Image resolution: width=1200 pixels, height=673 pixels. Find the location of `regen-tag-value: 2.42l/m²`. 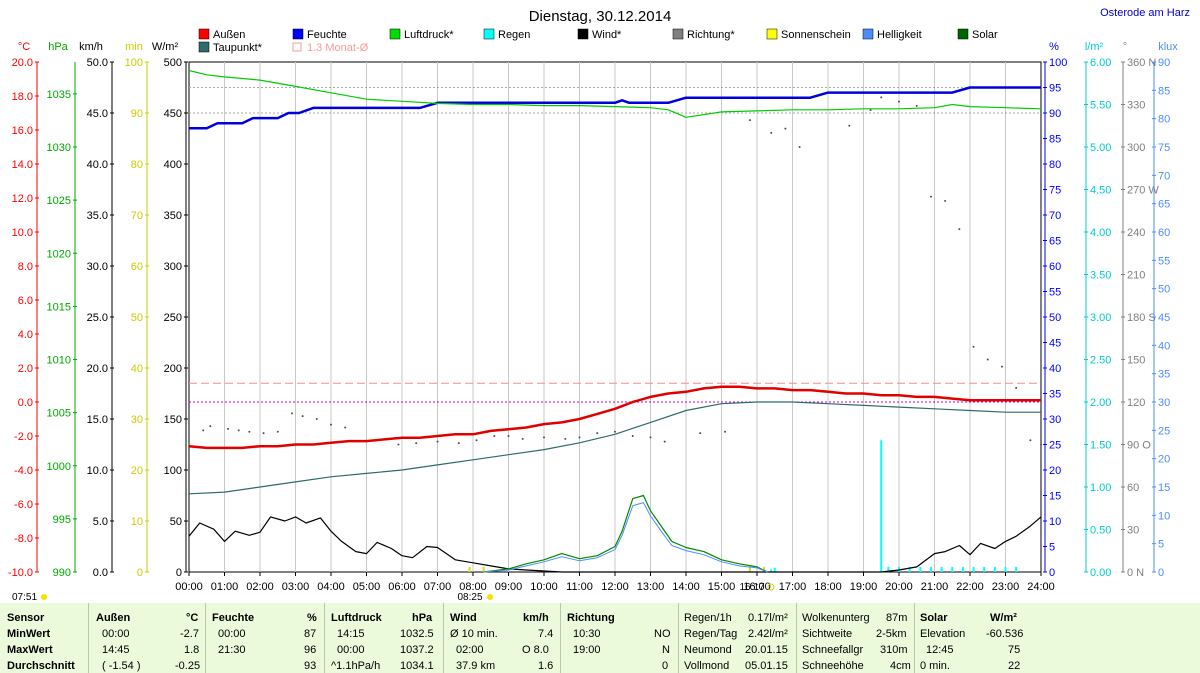

regen-tag-value: 2.42l/m² is located at coordinates (768, 634).